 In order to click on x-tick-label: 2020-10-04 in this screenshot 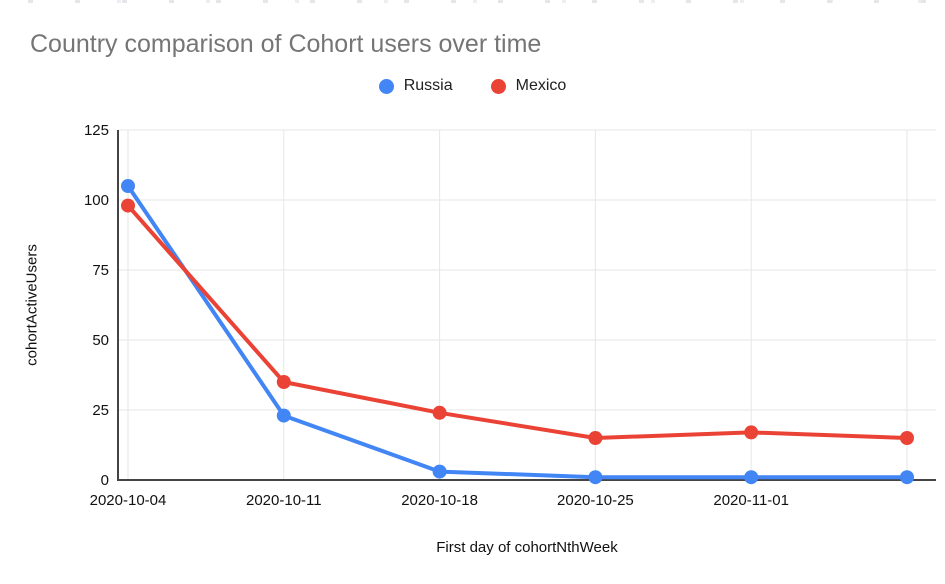, I will do `click(128, 500)`.